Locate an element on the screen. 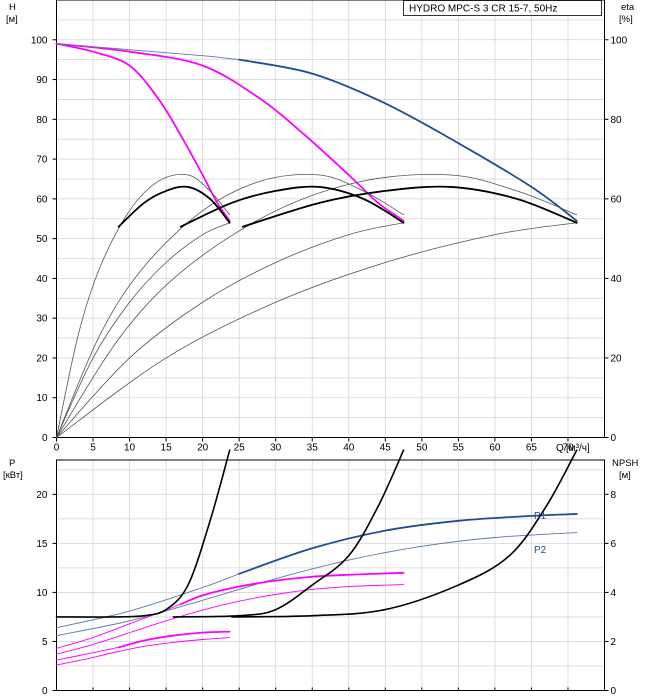 This screenshot has height=700, width=658. y-axis-unit-power: [кВт] is located at coordinates (13, 475).